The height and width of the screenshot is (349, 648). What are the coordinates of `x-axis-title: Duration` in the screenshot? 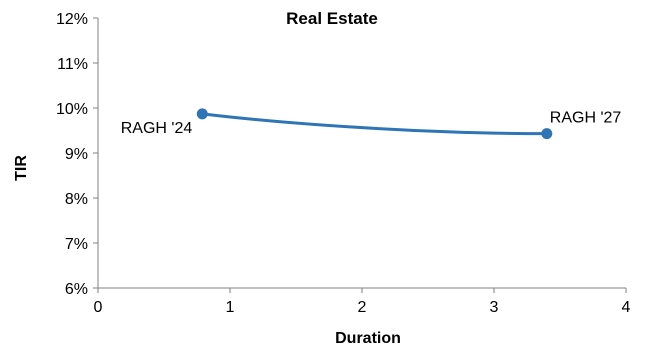 It's located at (368, 338).